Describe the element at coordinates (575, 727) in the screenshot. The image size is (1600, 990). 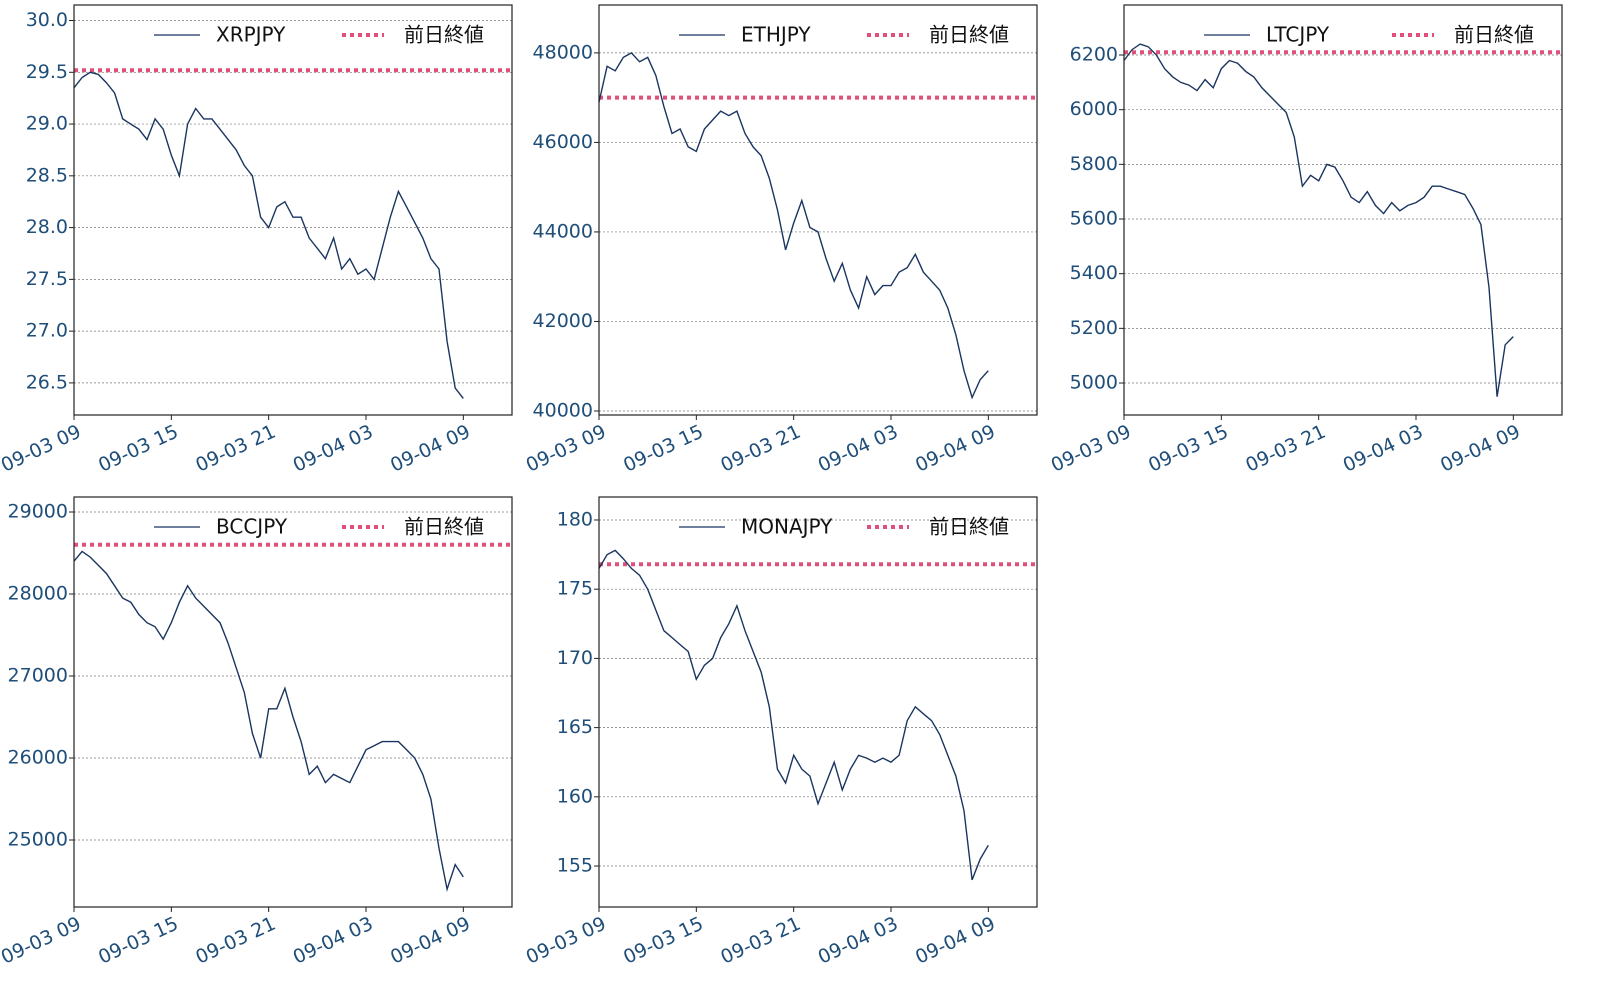
I see `y-tick-label: 165` at that location.